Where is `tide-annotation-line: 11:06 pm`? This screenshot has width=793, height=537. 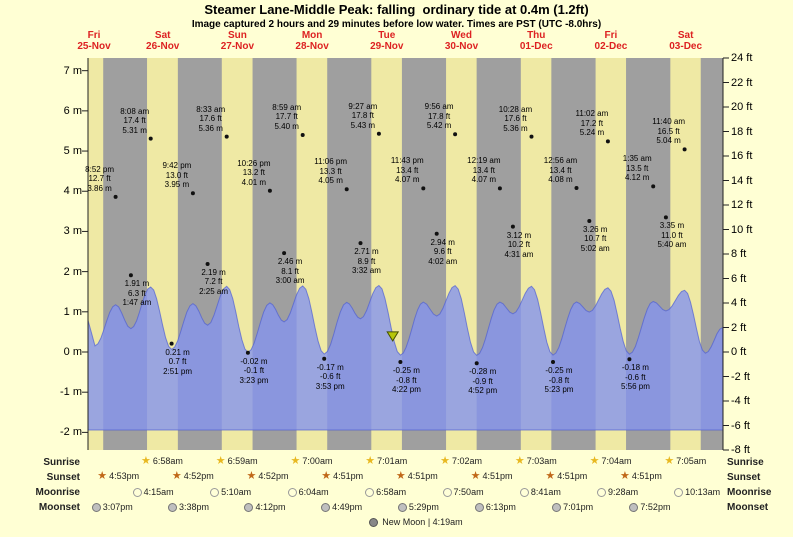
tide-annotation-line: 11:06 pm is located at coordinates (331, 162).